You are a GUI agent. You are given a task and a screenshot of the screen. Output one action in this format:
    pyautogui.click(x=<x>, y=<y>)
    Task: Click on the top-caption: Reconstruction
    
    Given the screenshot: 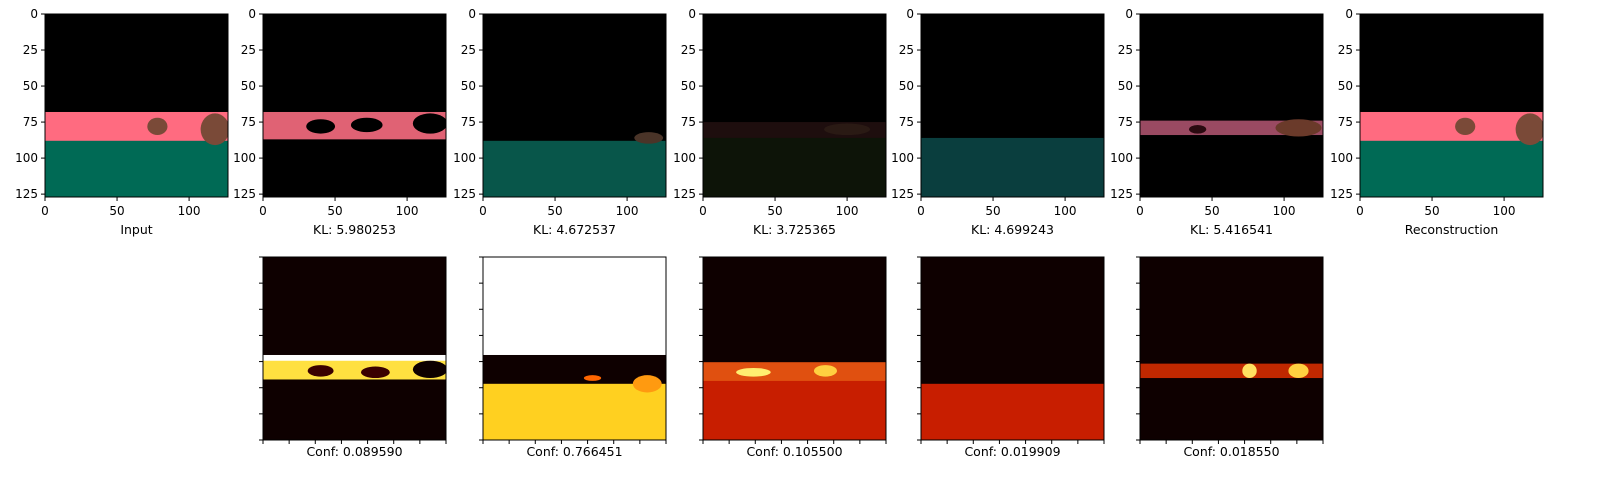 What is the action you would take?
    pyautogui.click(x=1452, y=229)
    